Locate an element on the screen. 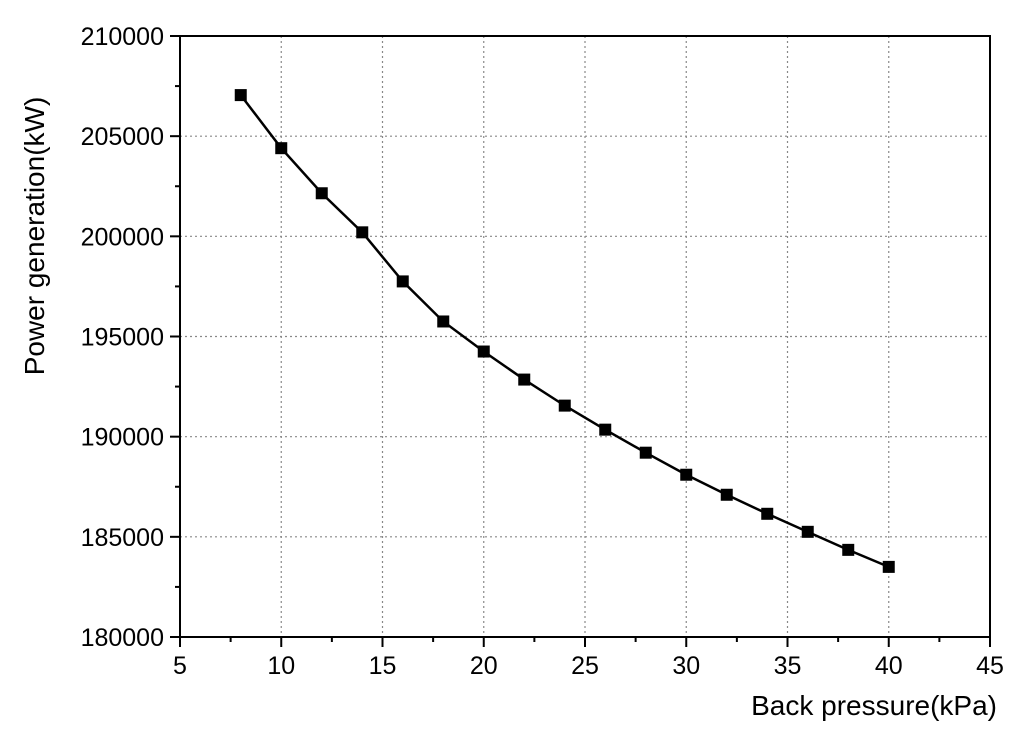  y-axis-title: Power generation(kW) is located at coordinates (34, 236).